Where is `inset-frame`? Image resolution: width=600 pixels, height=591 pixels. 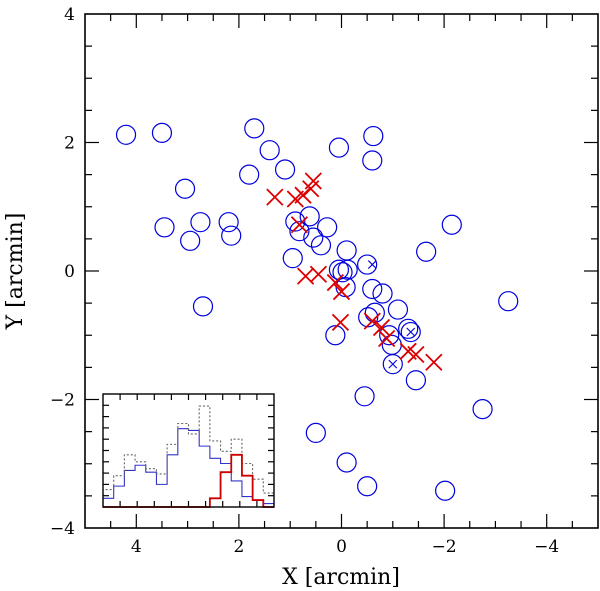
inset-frame is located at coordinates (188, 450).